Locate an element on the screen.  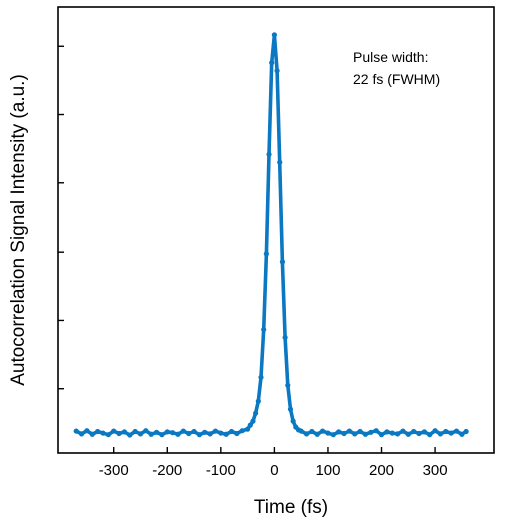
x-tick-label: 100 is located at coordinates (327, 470).